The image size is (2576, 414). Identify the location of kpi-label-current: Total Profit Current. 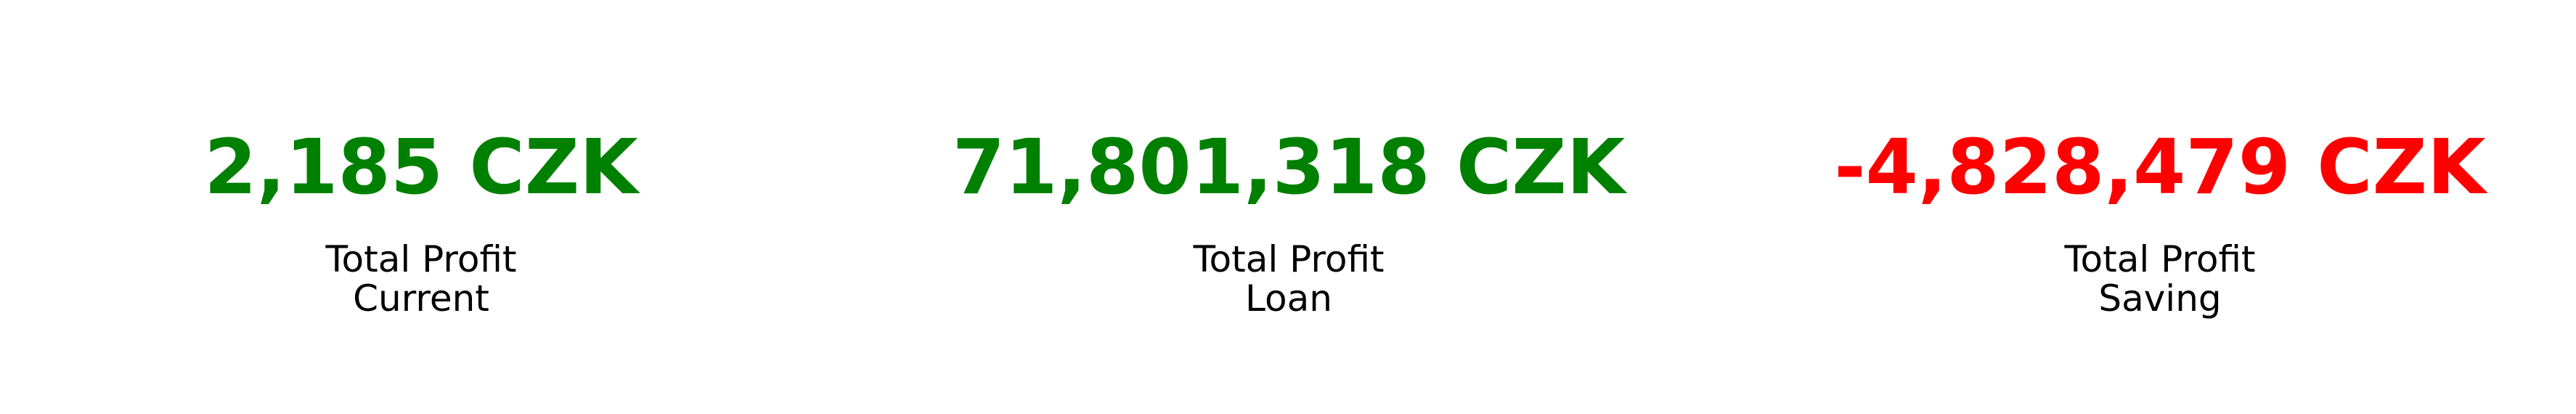
(425, 279).